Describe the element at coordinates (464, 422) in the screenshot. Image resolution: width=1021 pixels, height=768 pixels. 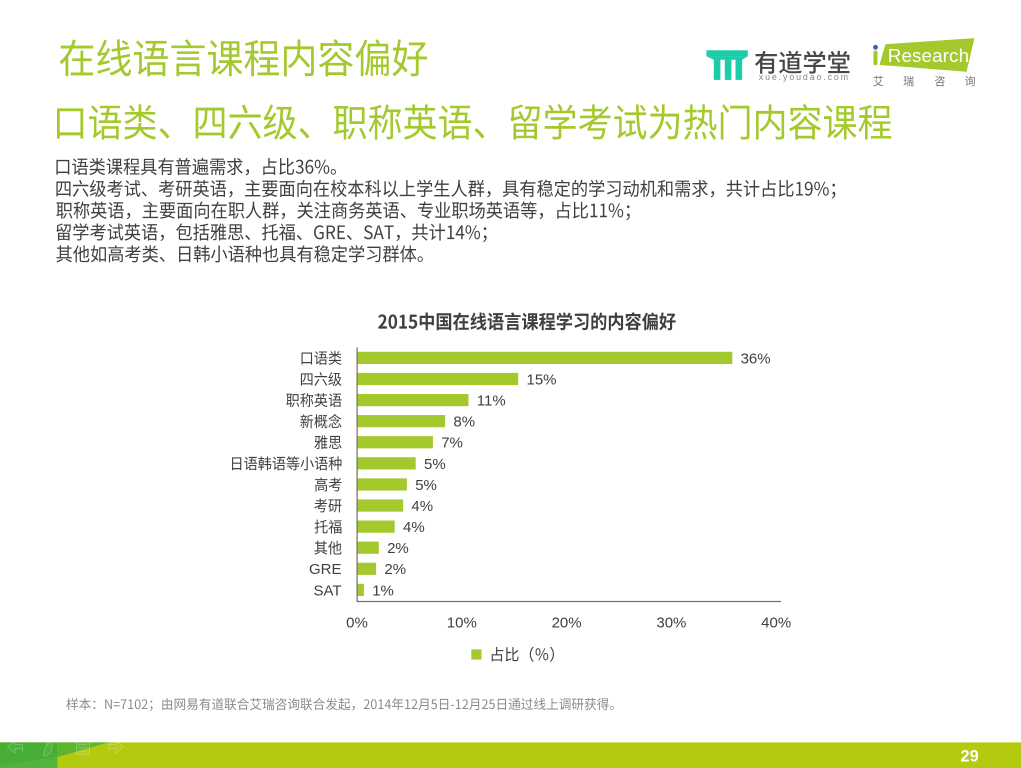
I see `svg-text: 8%` at that location.